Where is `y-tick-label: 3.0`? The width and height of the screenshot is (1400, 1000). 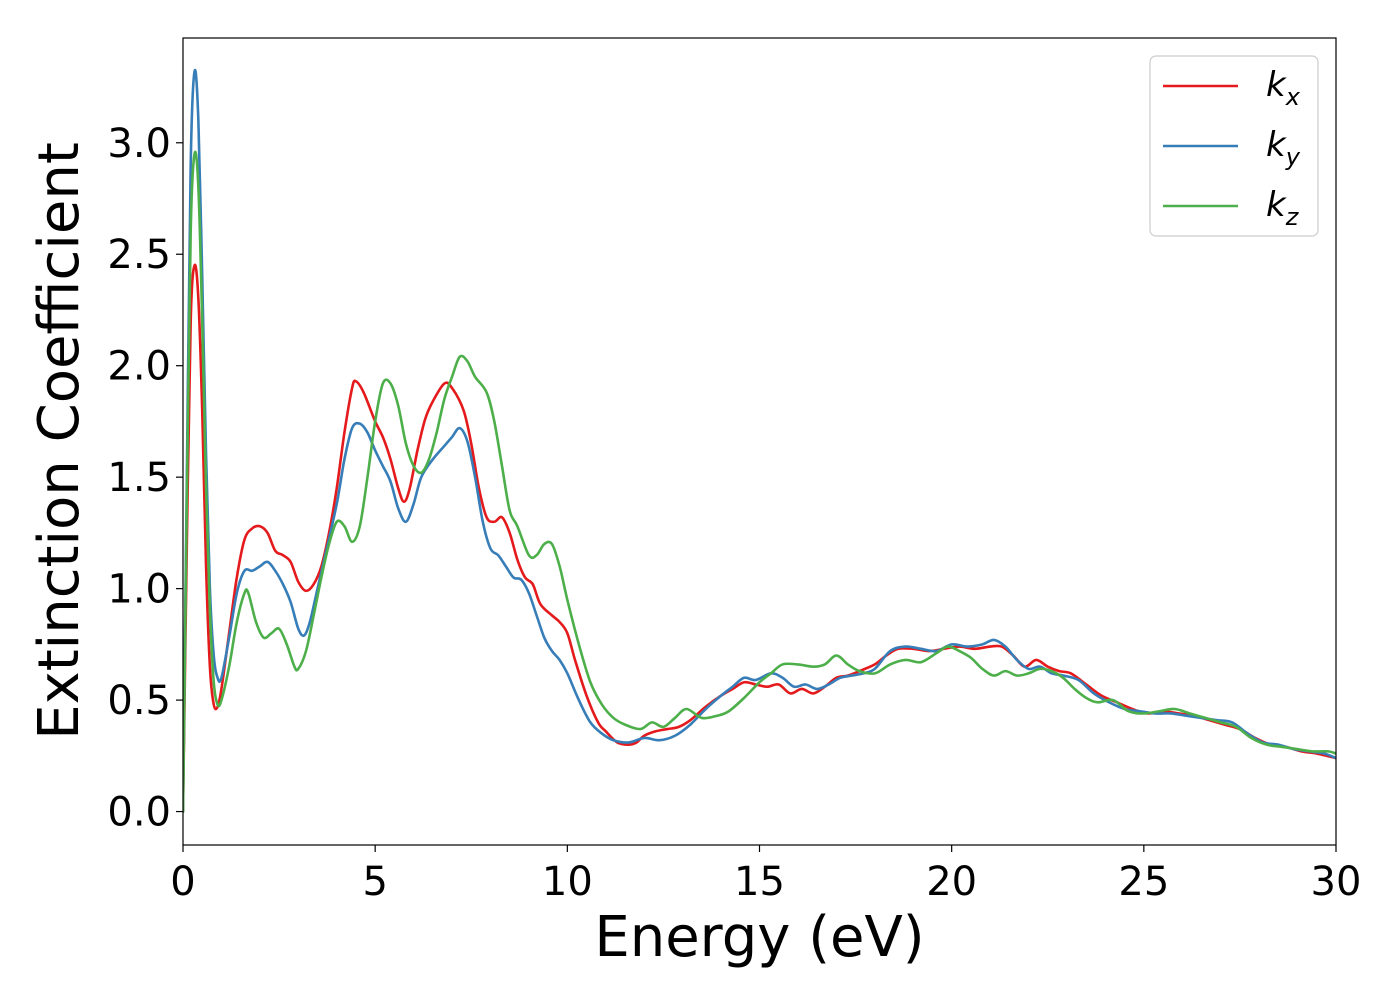
y-tick-label: 3.0 is located at coordinates (139, 144).